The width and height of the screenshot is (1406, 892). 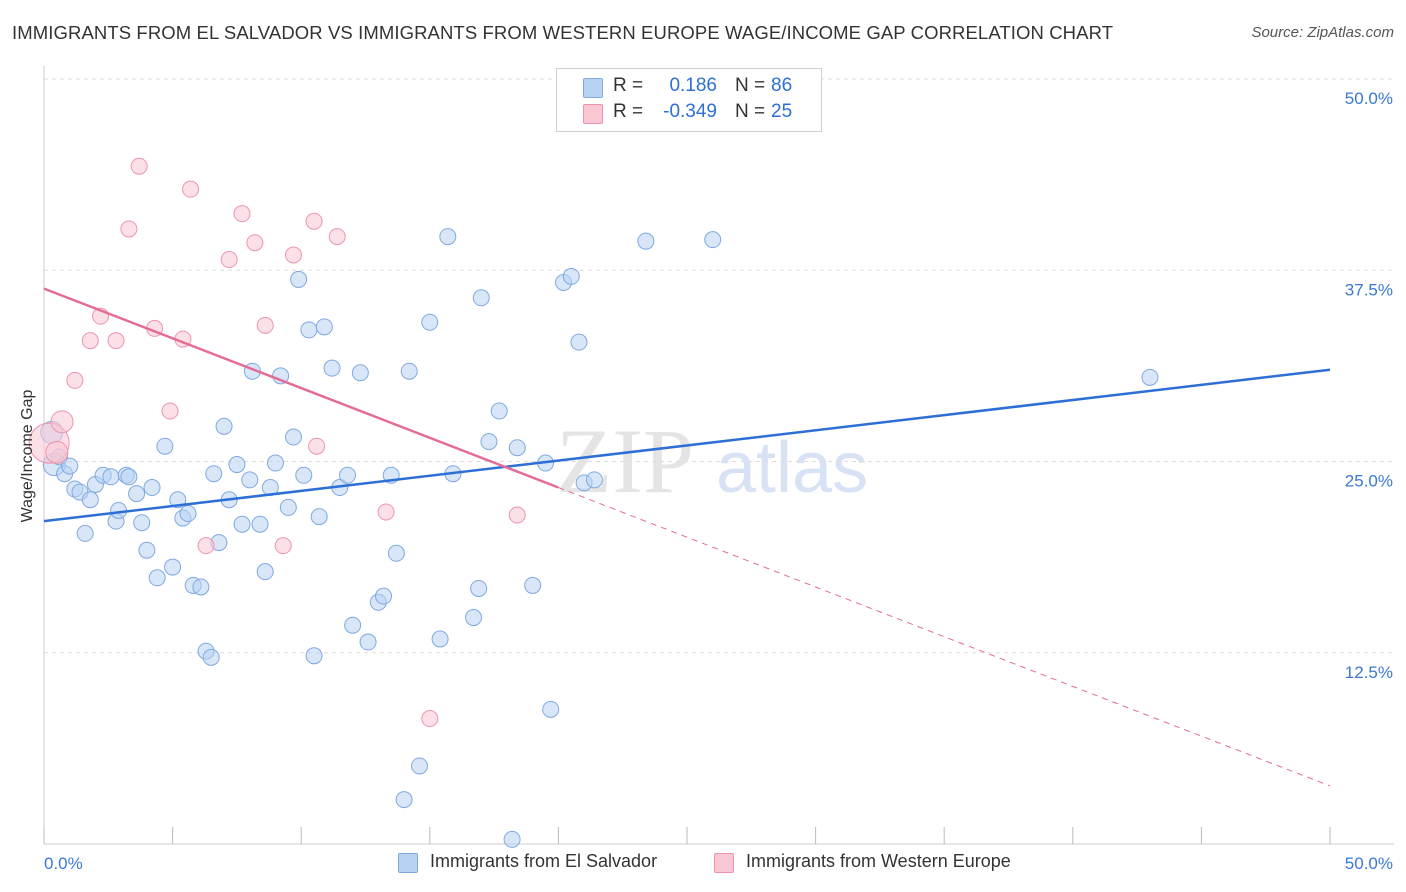 I want to click on legend-label-western-europe: Immigrants from Western Europe, so click(x=878, y=861).